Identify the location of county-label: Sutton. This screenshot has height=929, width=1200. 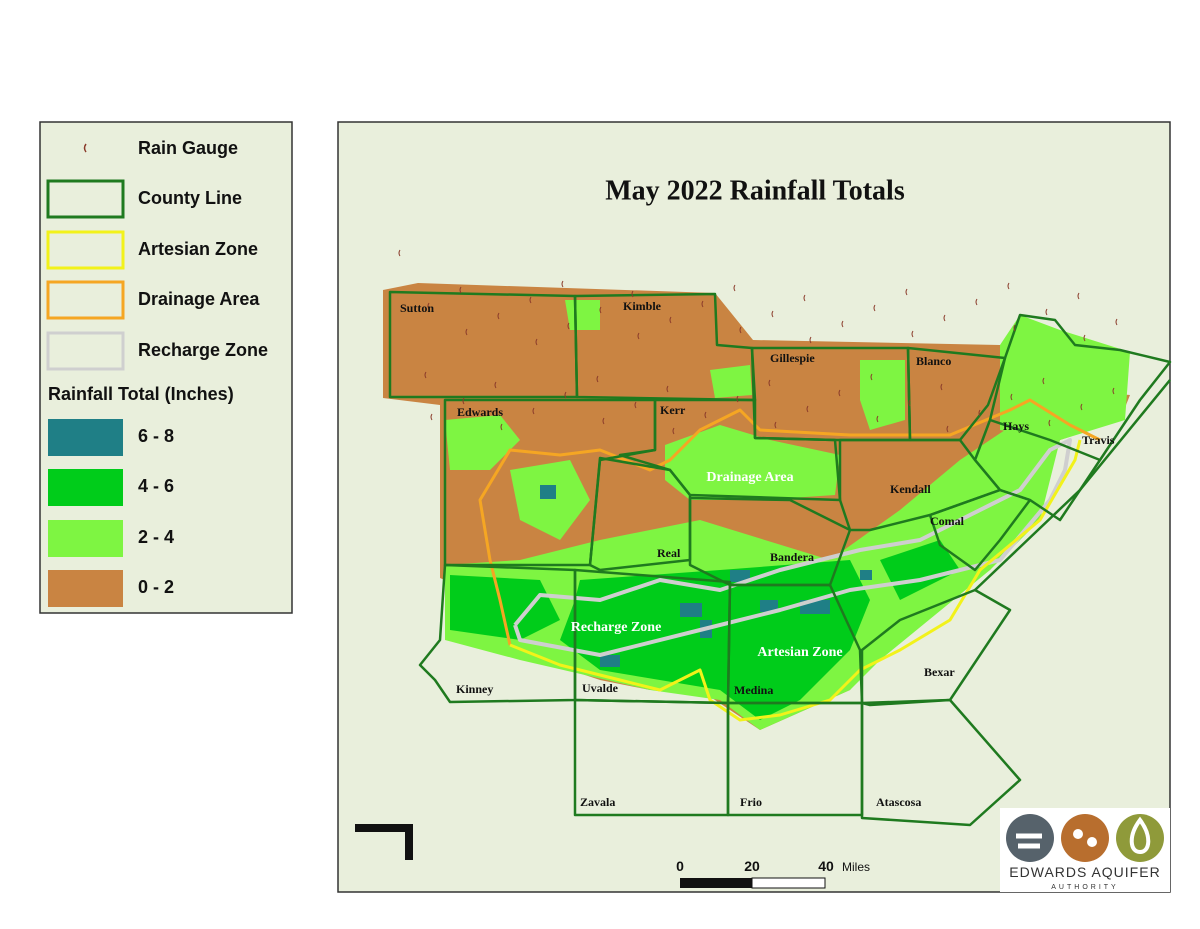
(417, 308).